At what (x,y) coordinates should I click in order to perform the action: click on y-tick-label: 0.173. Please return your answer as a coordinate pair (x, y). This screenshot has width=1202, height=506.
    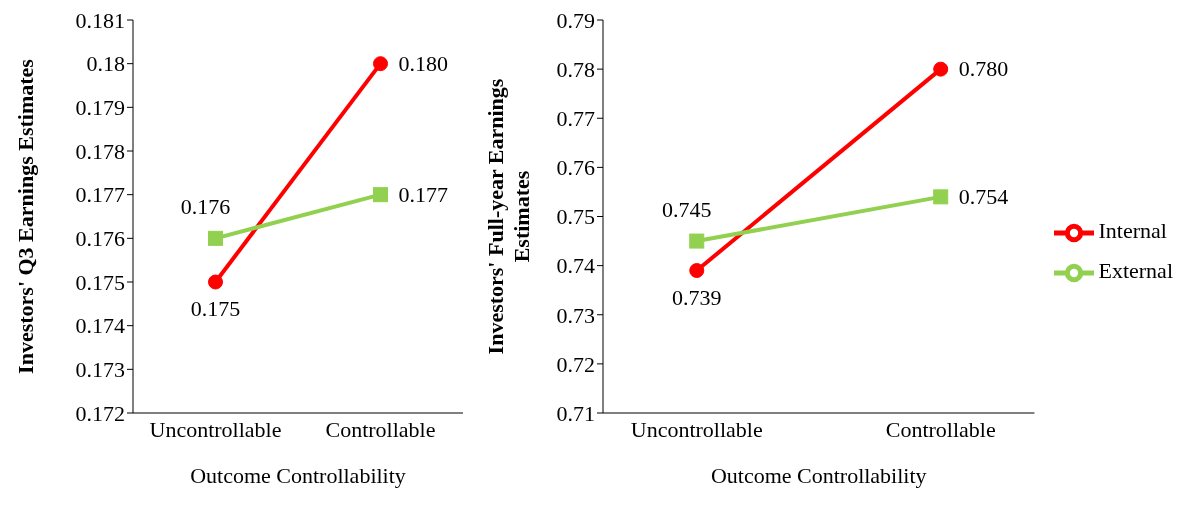
    Looking at the image, I should click on (100, 370).